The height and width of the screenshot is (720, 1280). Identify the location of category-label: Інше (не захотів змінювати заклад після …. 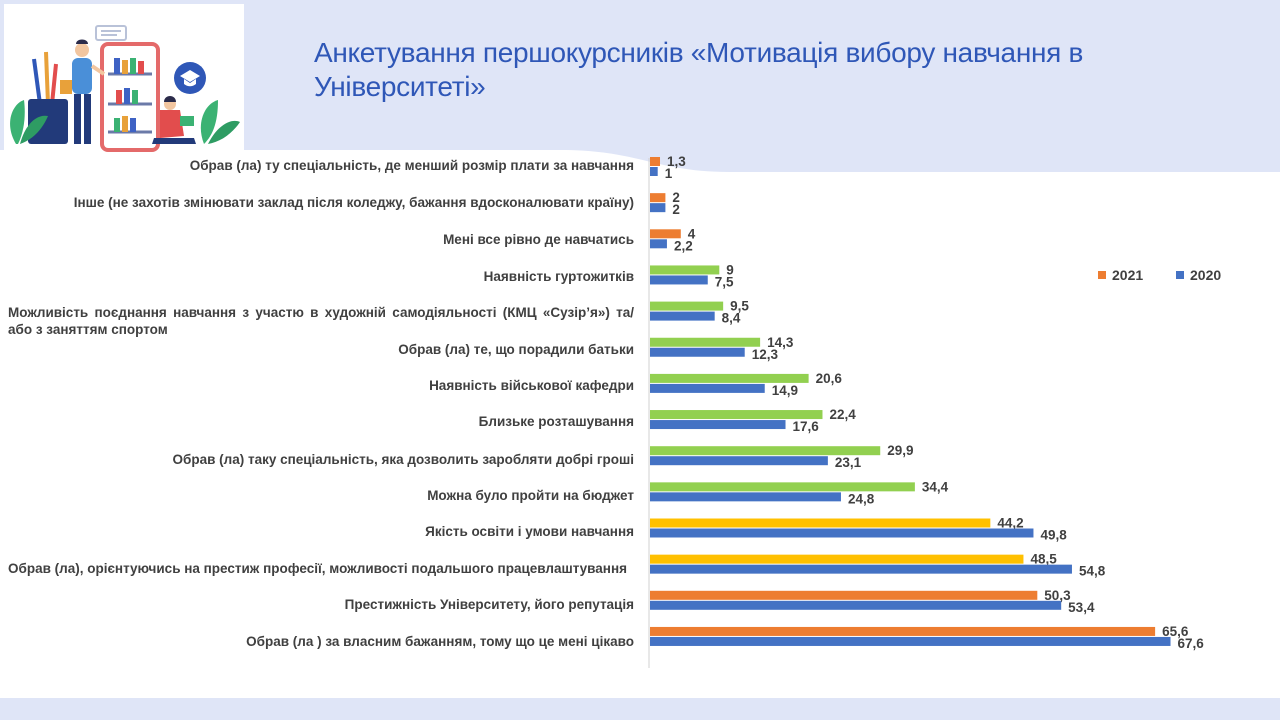
(353, 202).